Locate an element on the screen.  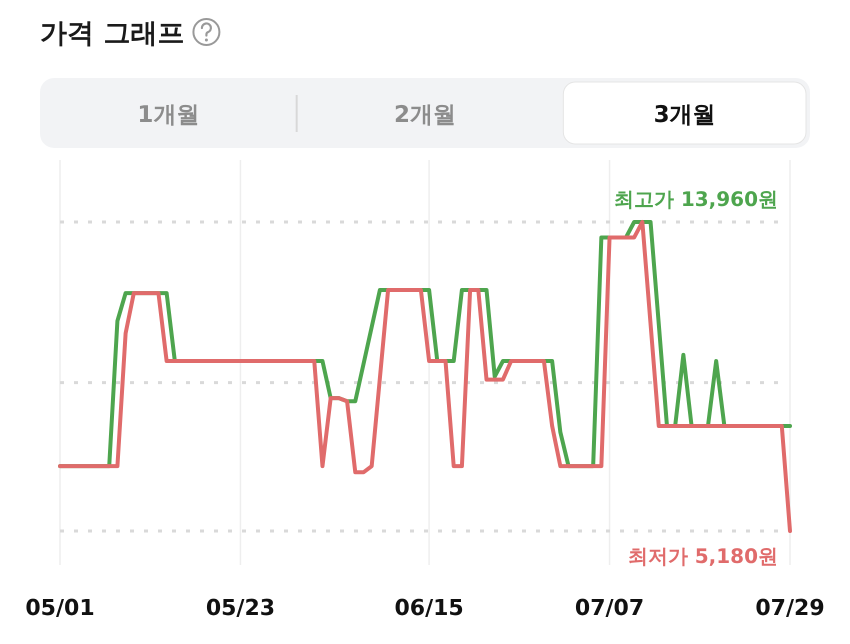
x-tick-label: 05/23 is located at coordinates (241, 608).